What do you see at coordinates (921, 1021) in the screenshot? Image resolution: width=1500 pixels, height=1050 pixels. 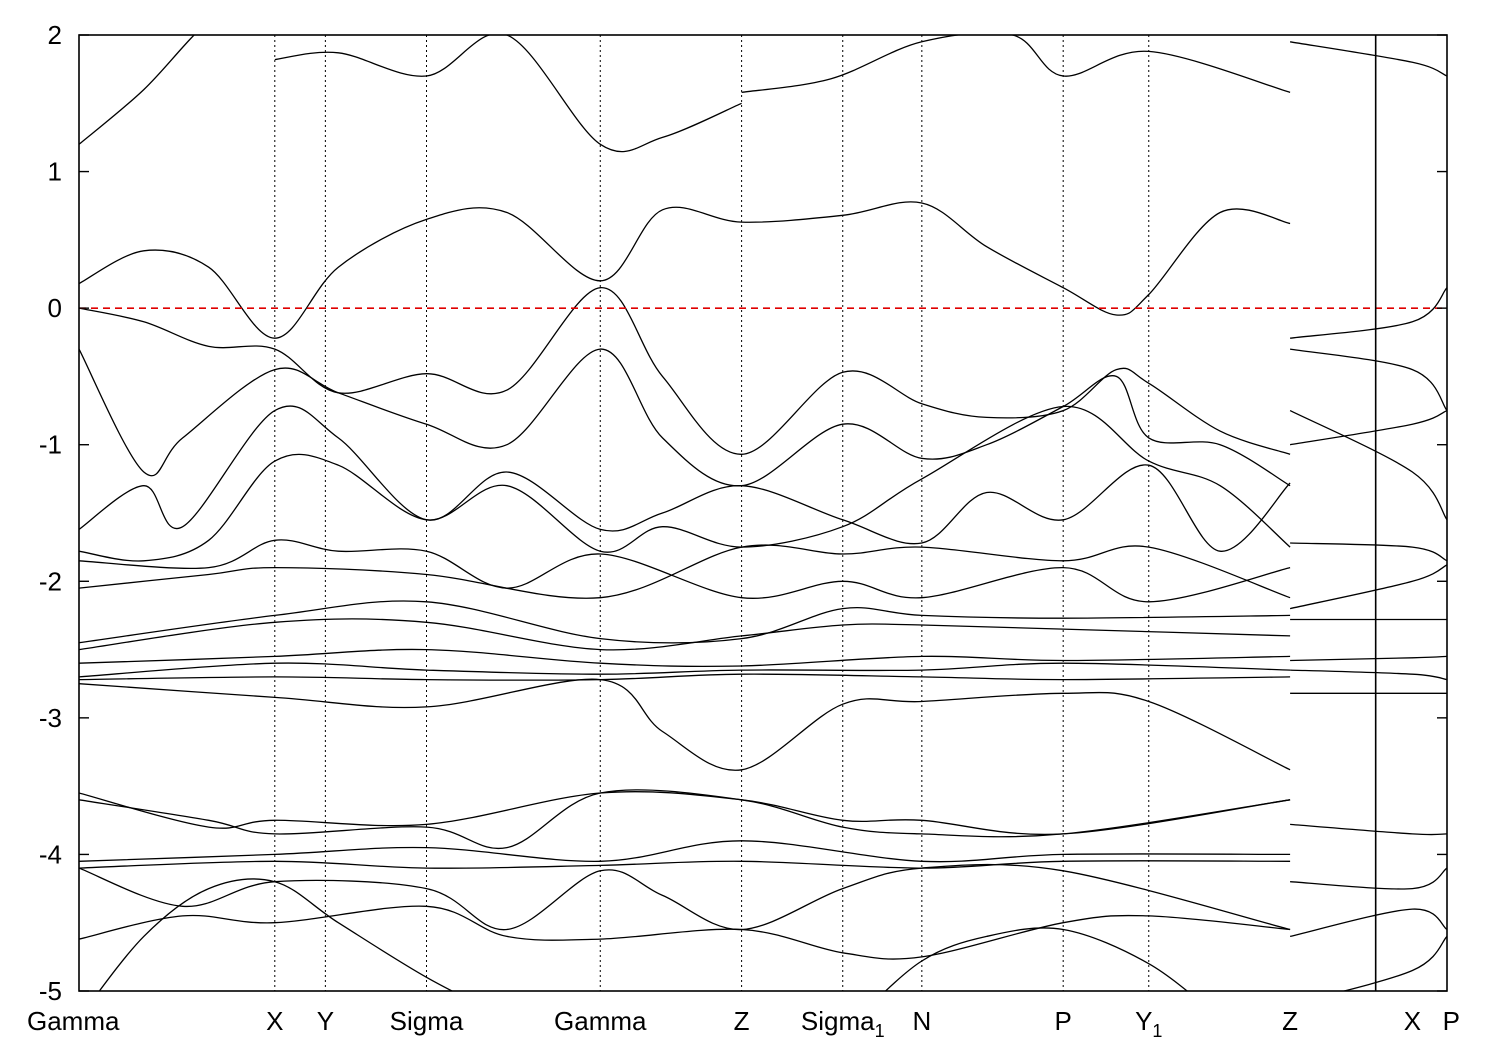 I see `x-tick-label: N` at bounding box center [921, 1021].